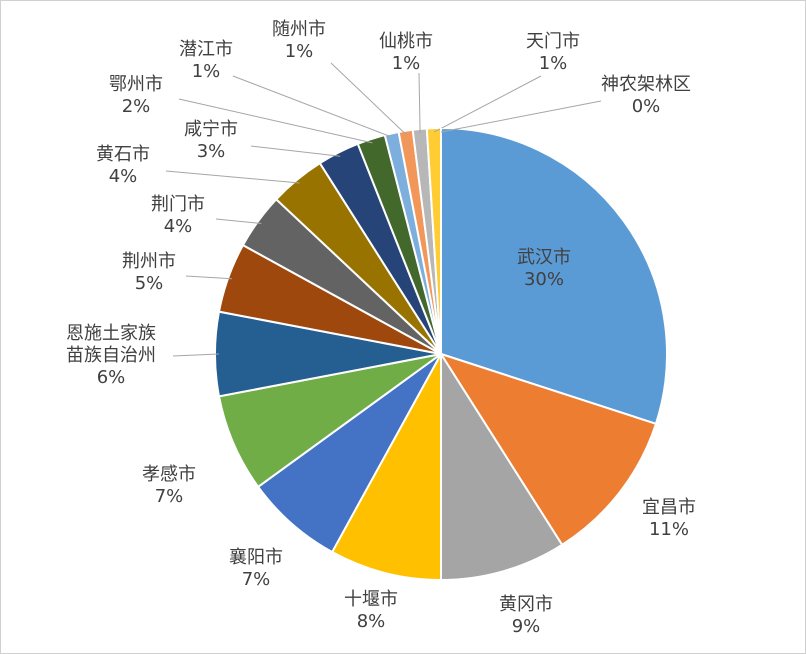 Image resolution: width=806 pixels, height=654 pixels. I want to click on category-label: 襄阳市, so click(256, 557).